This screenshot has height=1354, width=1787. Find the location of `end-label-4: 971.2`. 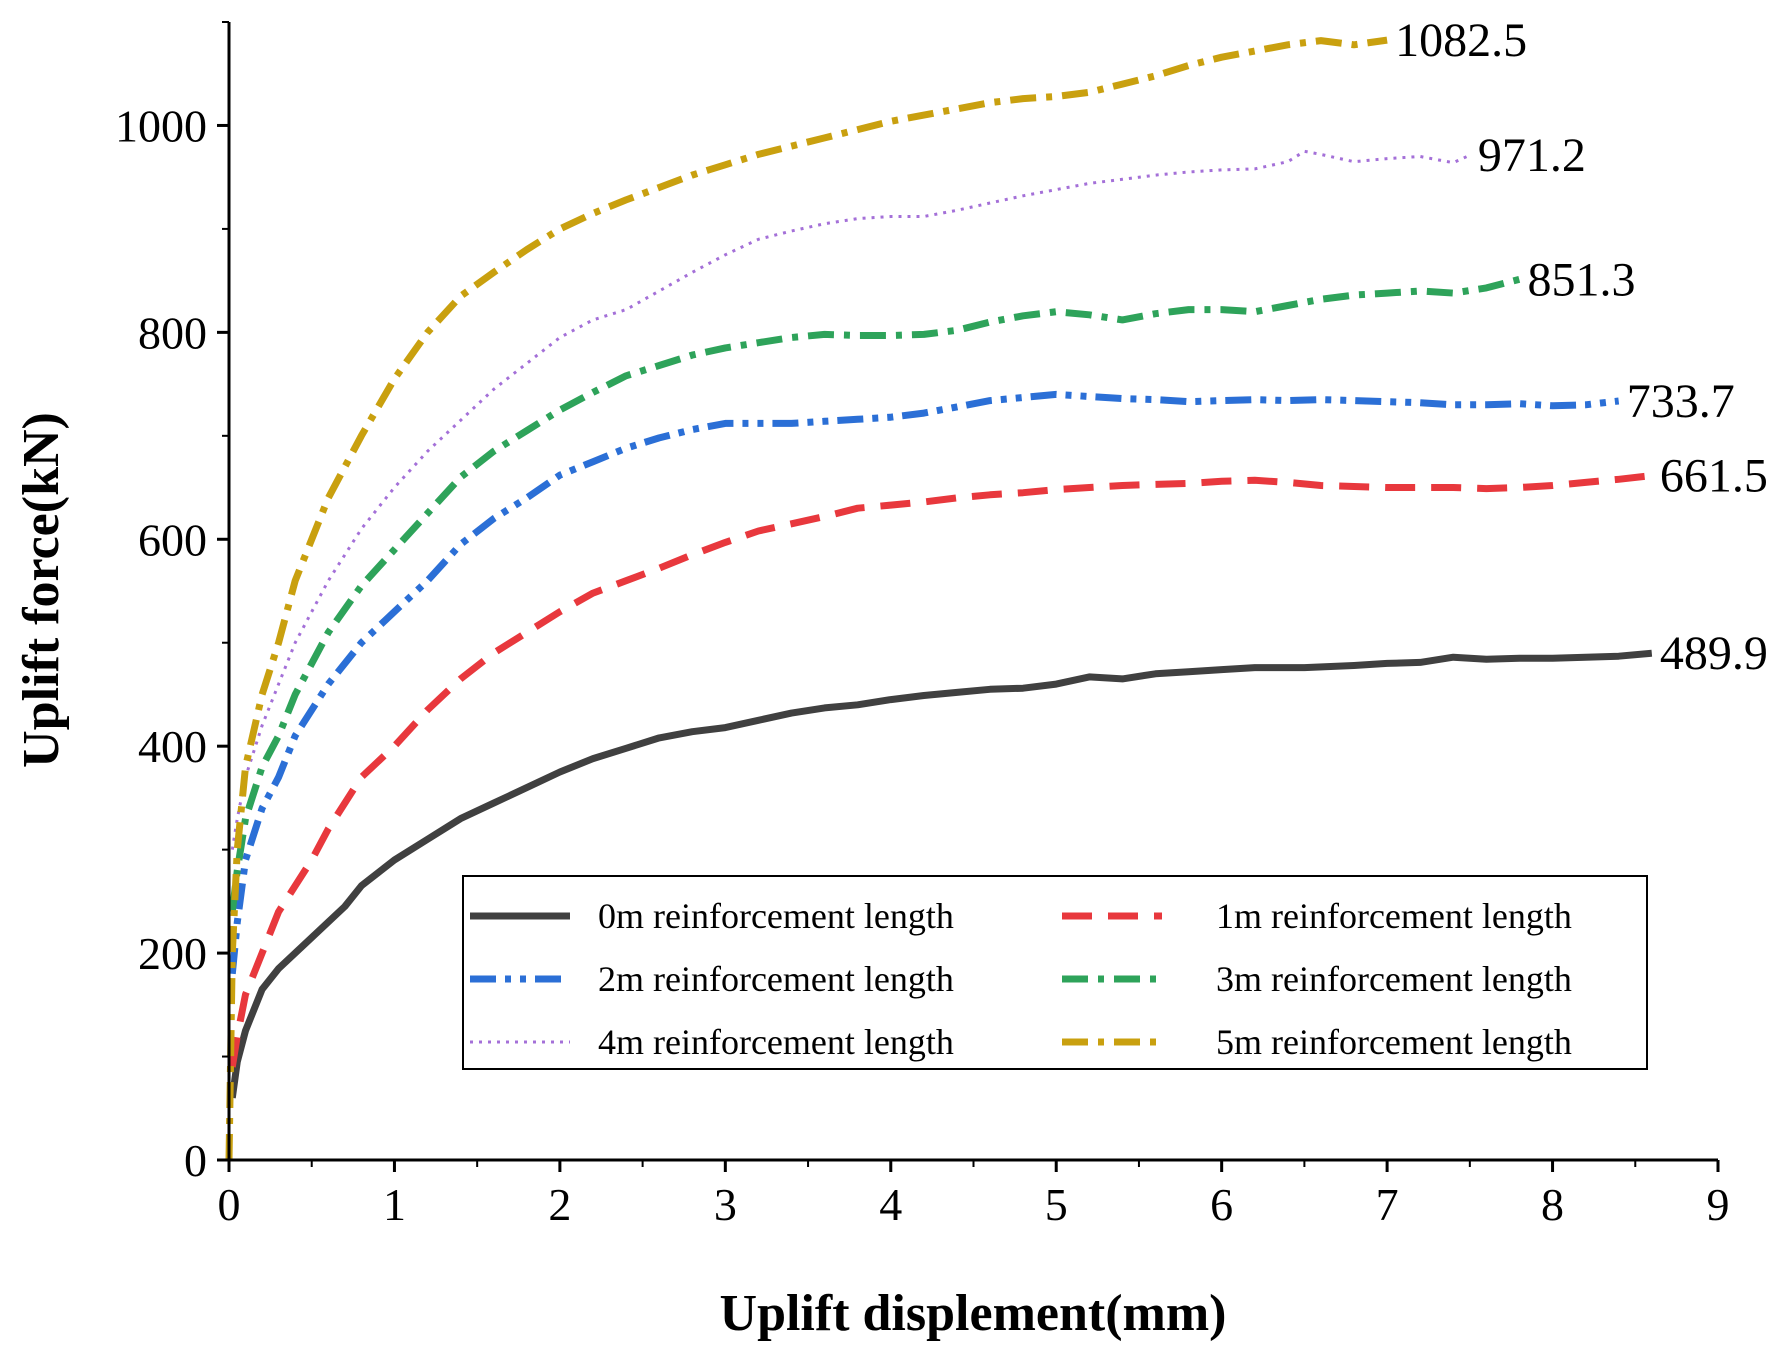

end-label-4: 971.2 is located at coordinates (1532, 155).